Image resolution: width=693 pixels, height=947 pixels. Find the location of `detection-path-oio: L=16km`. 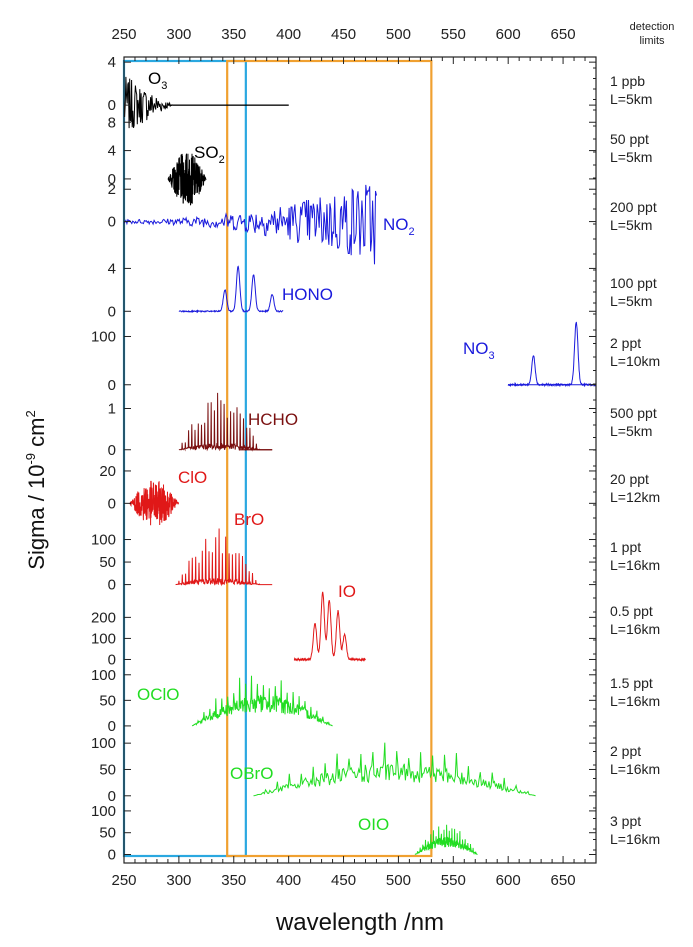

detection-path-oio: L=16km is located at coordinates (635, 839).